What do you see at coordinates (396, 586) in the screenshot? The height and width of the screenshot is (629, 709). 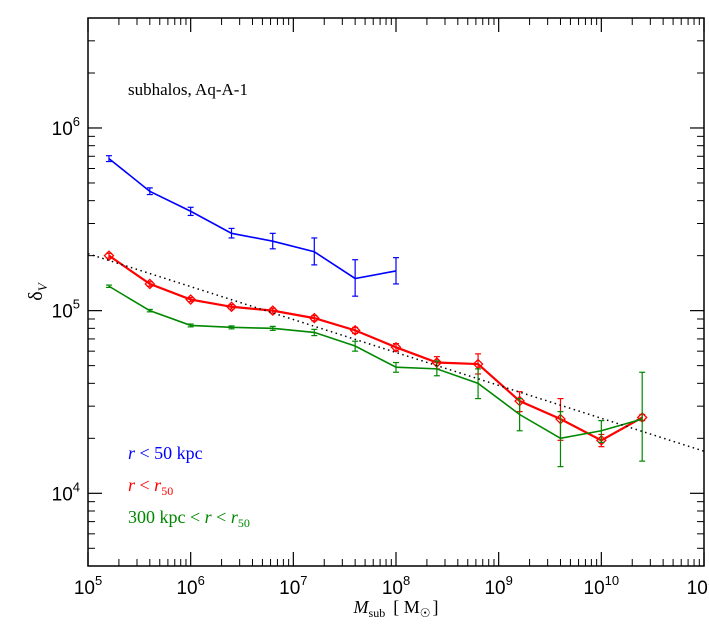 I see `x-tick-label: 10⁸` at bounding box center [396, 586].